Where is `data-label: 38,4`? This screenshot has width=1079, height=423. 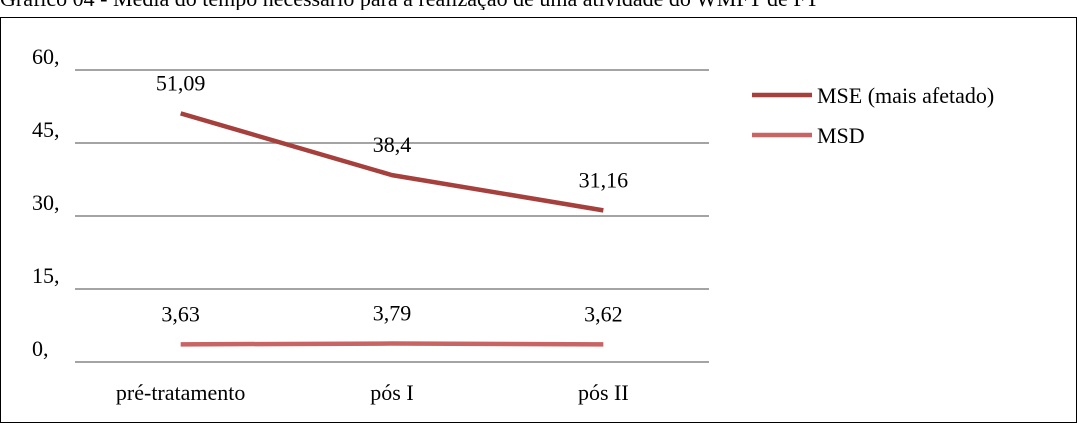 data-label: 38,4 is located at coordinates (392, 144).